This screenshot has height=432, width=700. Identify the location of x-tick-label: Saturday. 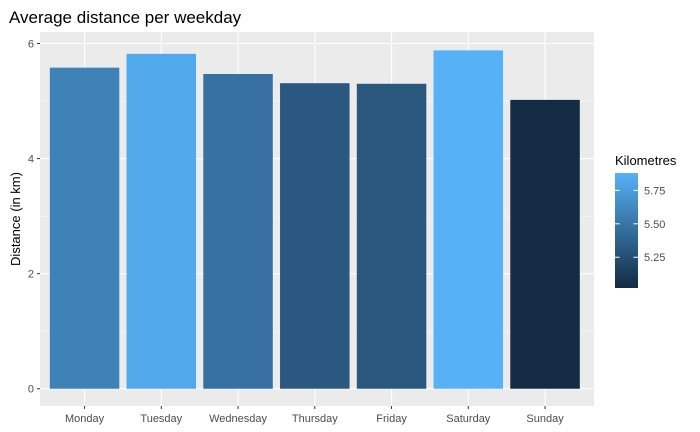
(468, 419).